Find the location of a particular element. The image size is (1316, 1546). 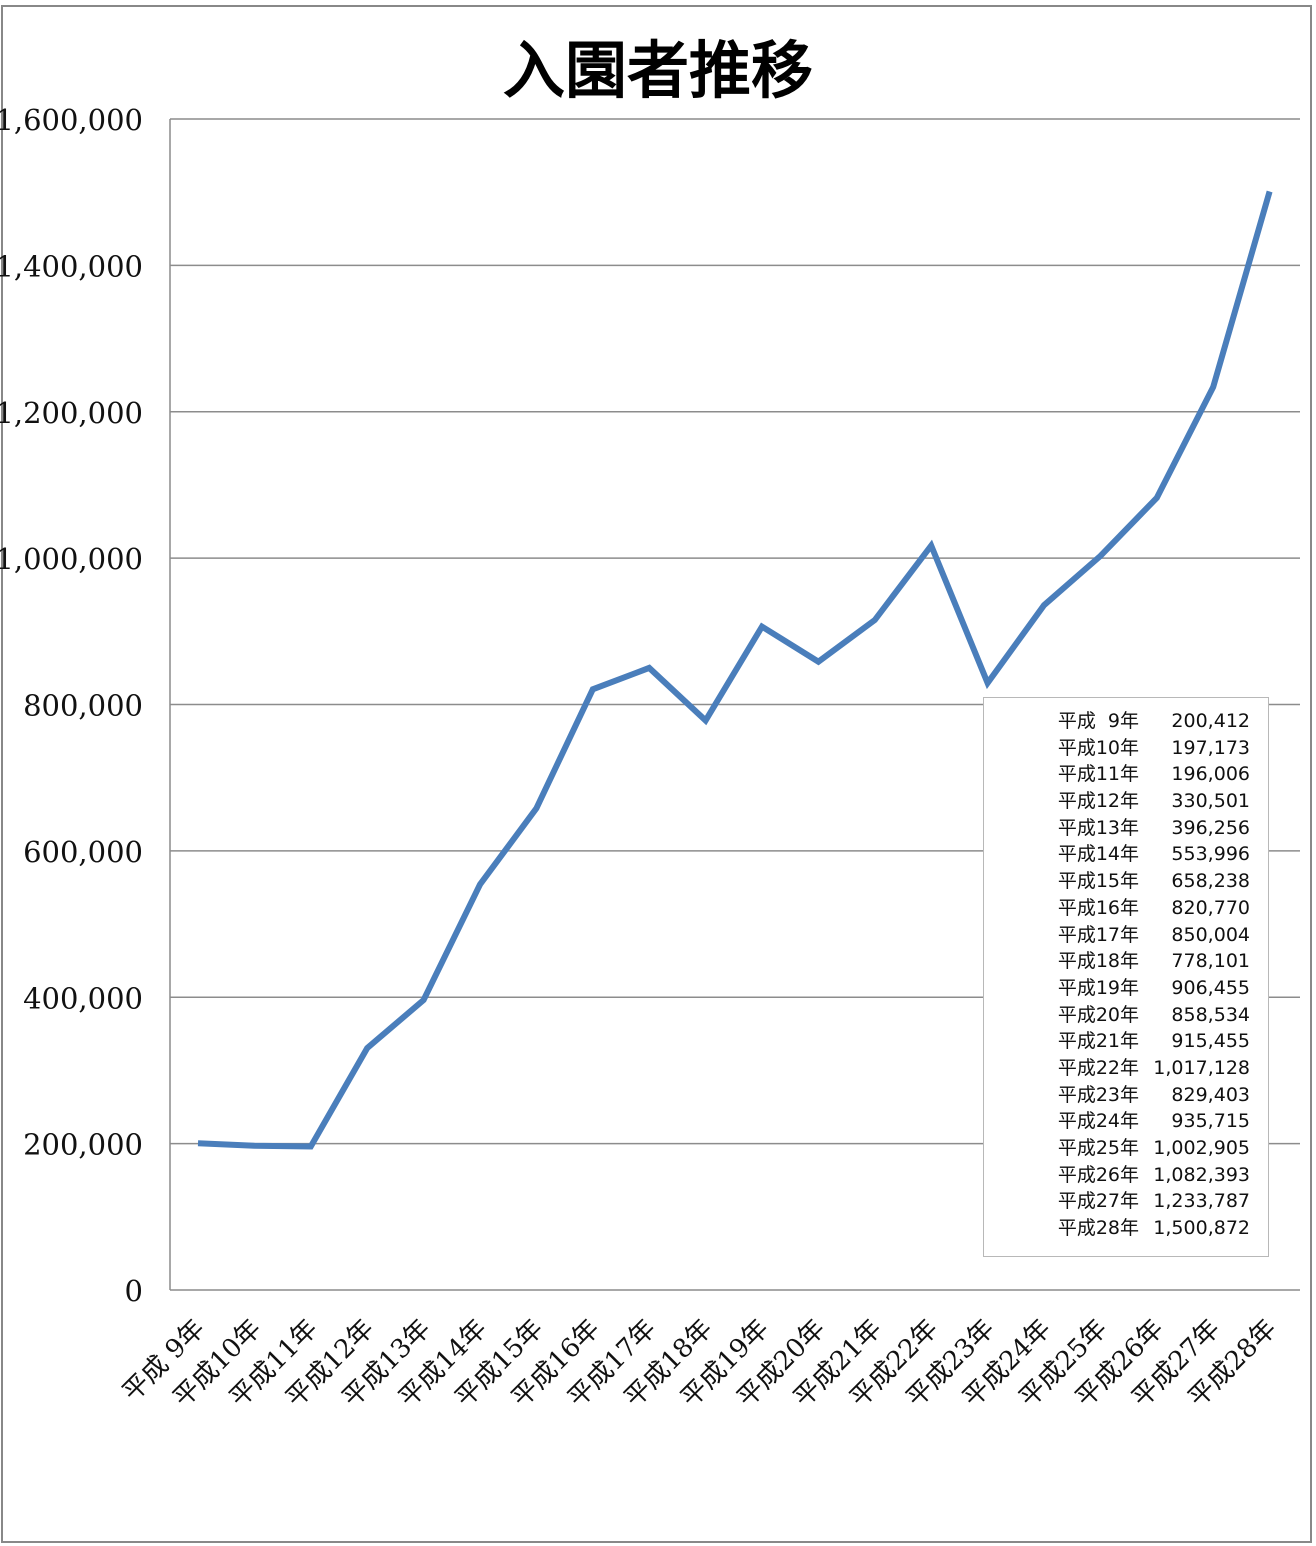

table-row: 平成26年 1,082,393 is located at coordinates (1126, 1175).